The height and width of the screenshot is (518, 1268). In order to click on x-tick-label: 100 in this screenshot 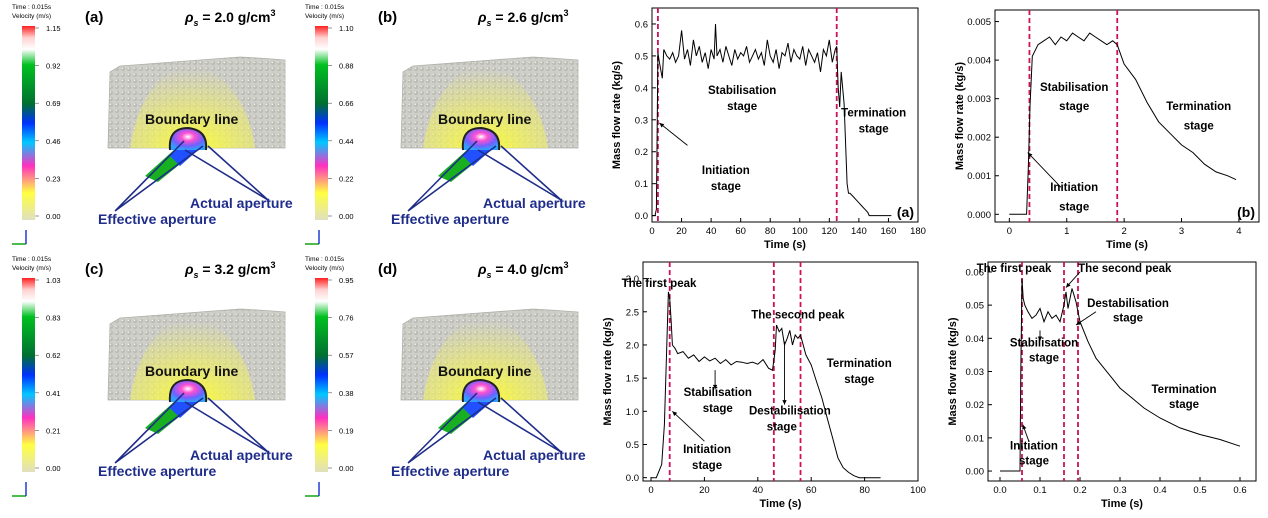, I will do `click(918, 490)`.